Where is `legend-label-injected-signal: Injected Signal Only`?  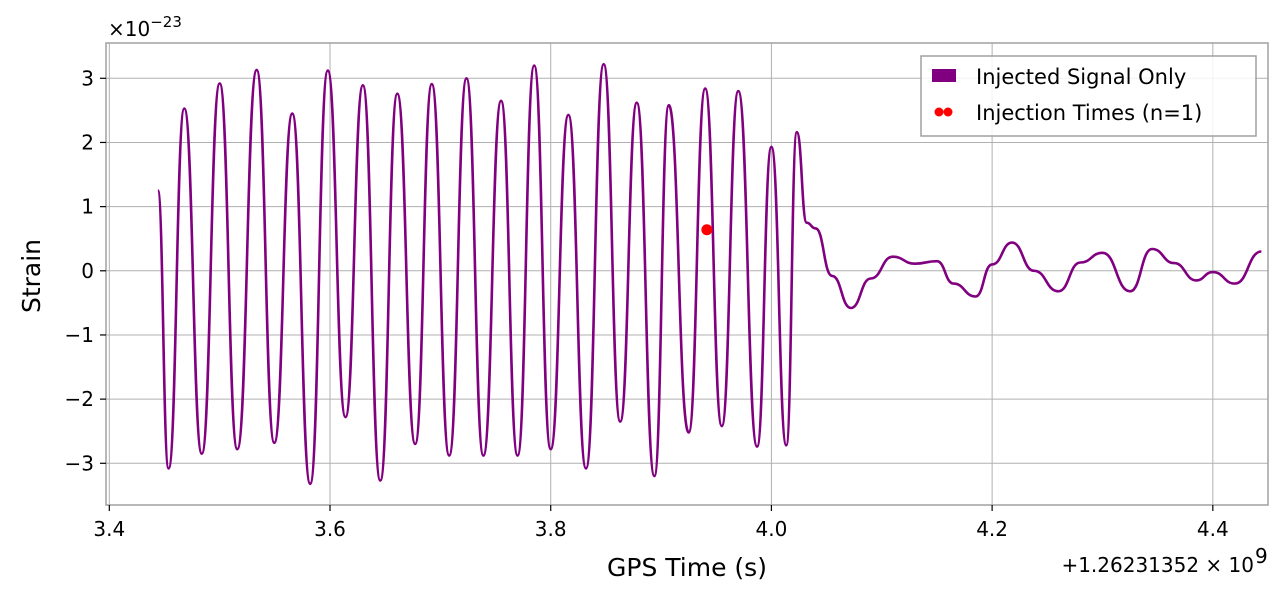
legend-label-injected-signal: Injected Signal Only is located at coordinates (1081, 77).